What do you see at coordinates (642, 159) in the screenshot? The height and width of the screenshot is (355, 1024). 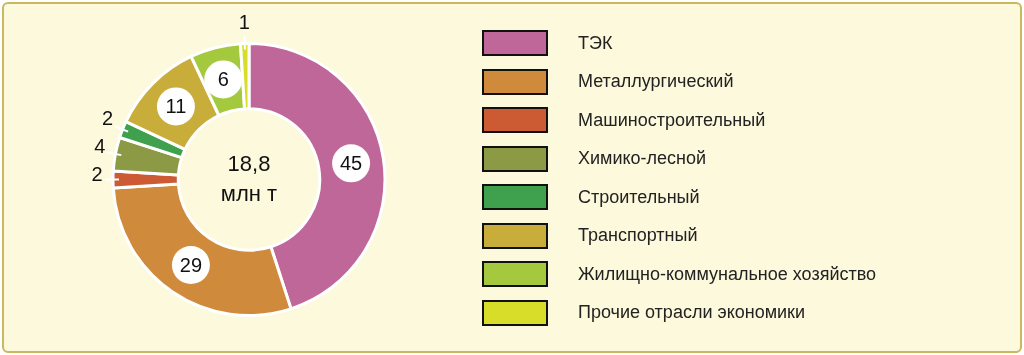 I see `legend-label: Химико-лесной` at bounding box center [642, 159].